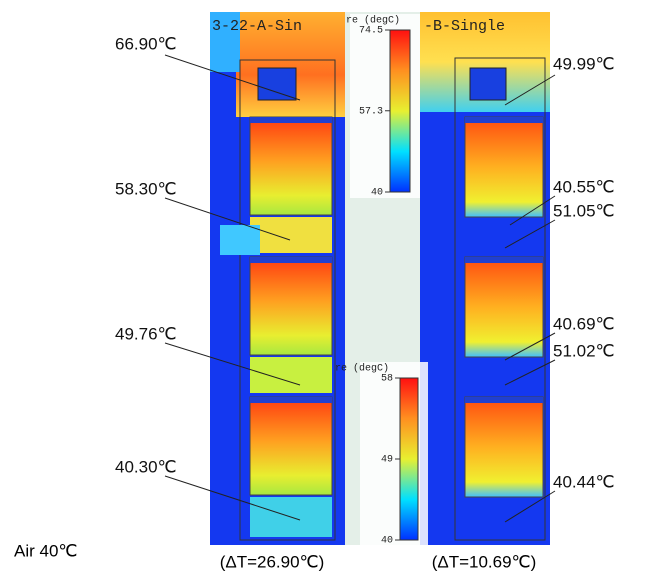  What do you see at coordinates (584, 186) in the screenshot?
I see `temperature-label: 40.55℃` at bounding box center [584, 186].